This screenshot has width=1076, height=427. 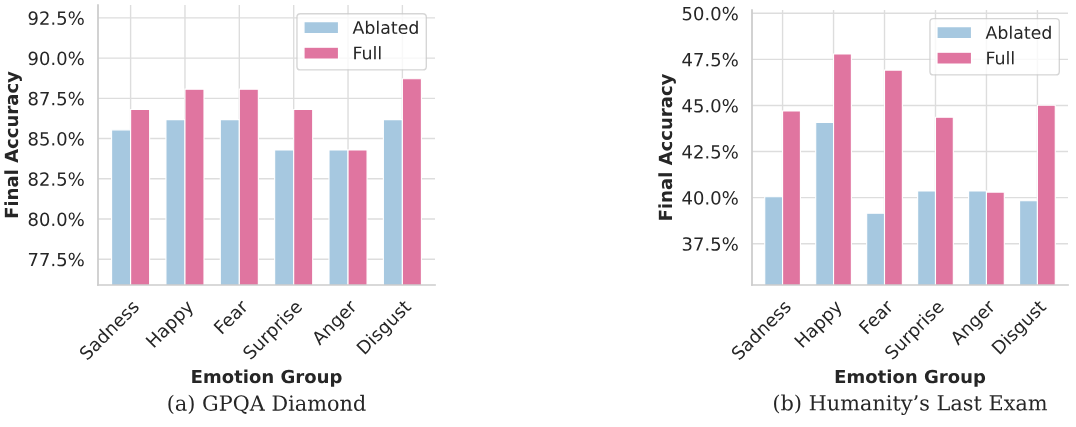 What do you see at coordinates (56, 219) in the screenshot?
I see `y-tick-label: 80.0%` at bounding box center [56, 219].